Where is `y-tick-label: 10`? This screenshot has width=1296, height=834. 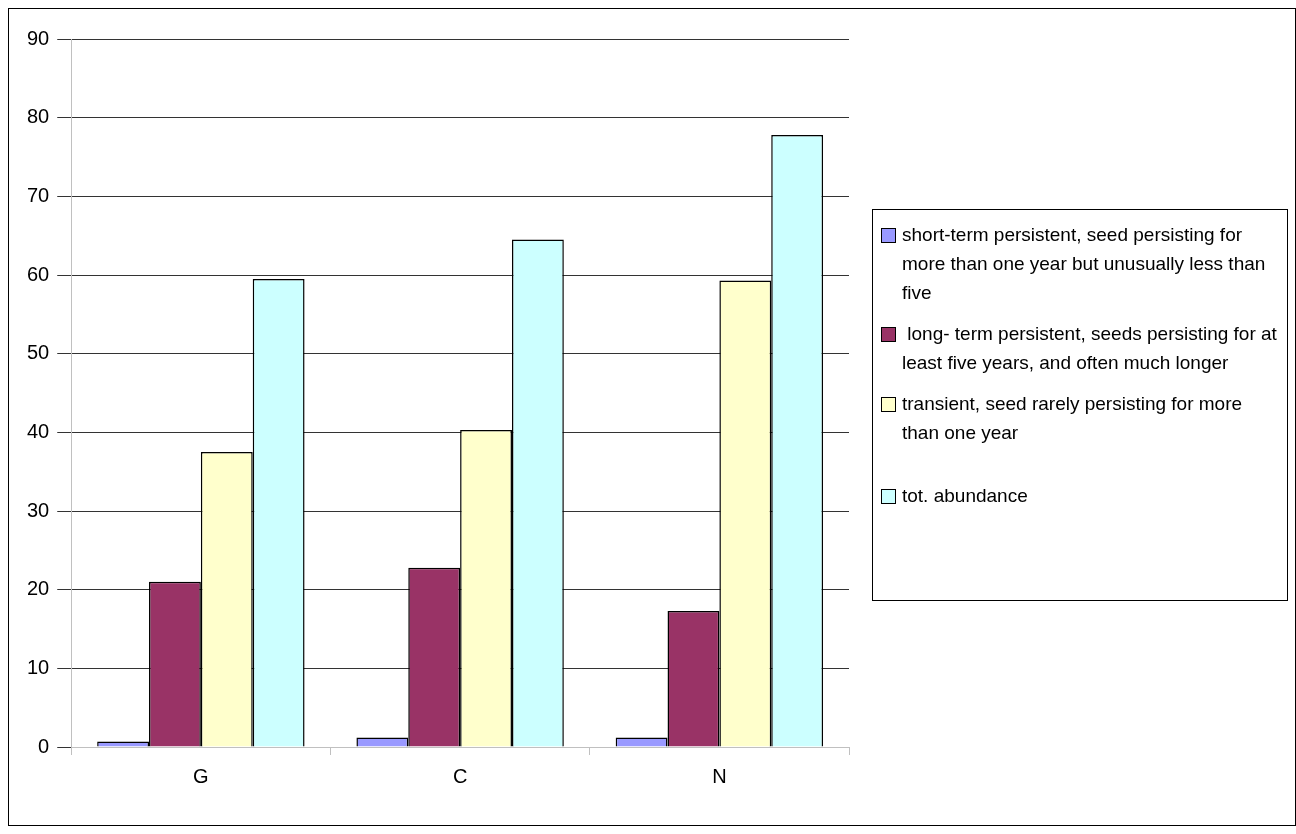 y-tick-label: 10 is located at coordinates (38, 666).